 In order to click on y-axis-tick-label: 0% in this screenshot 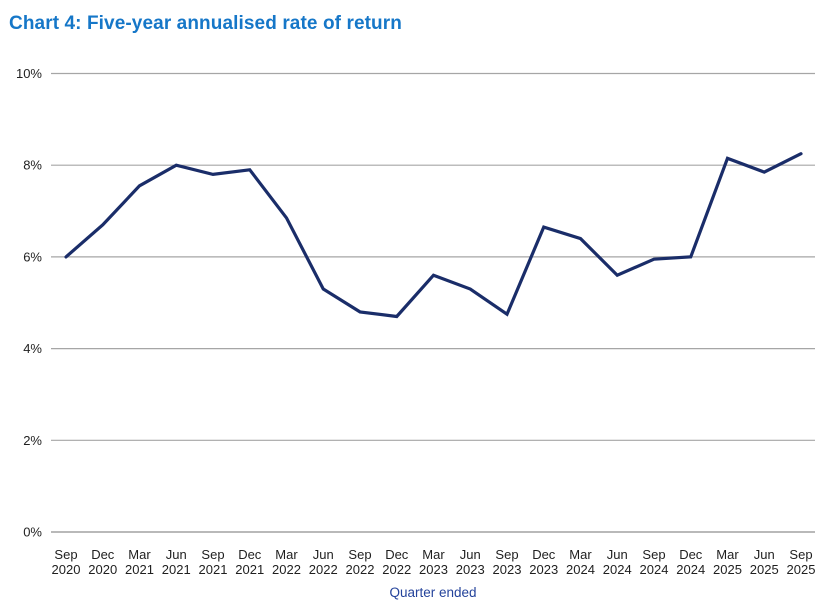, I will do `click(32, 532)`.